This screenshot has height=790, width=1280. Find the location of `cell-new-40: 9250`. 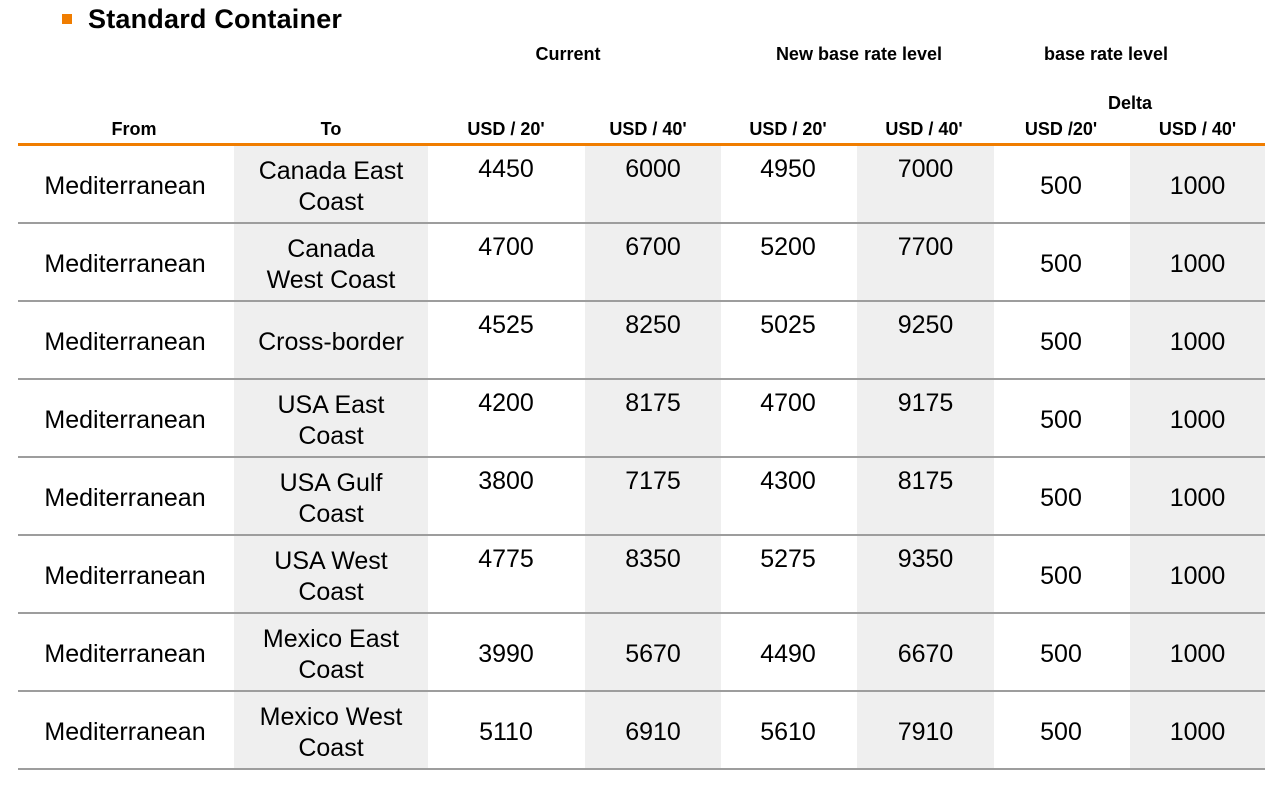

cell-new-40: 9250 is located at coordinates (925, 325).